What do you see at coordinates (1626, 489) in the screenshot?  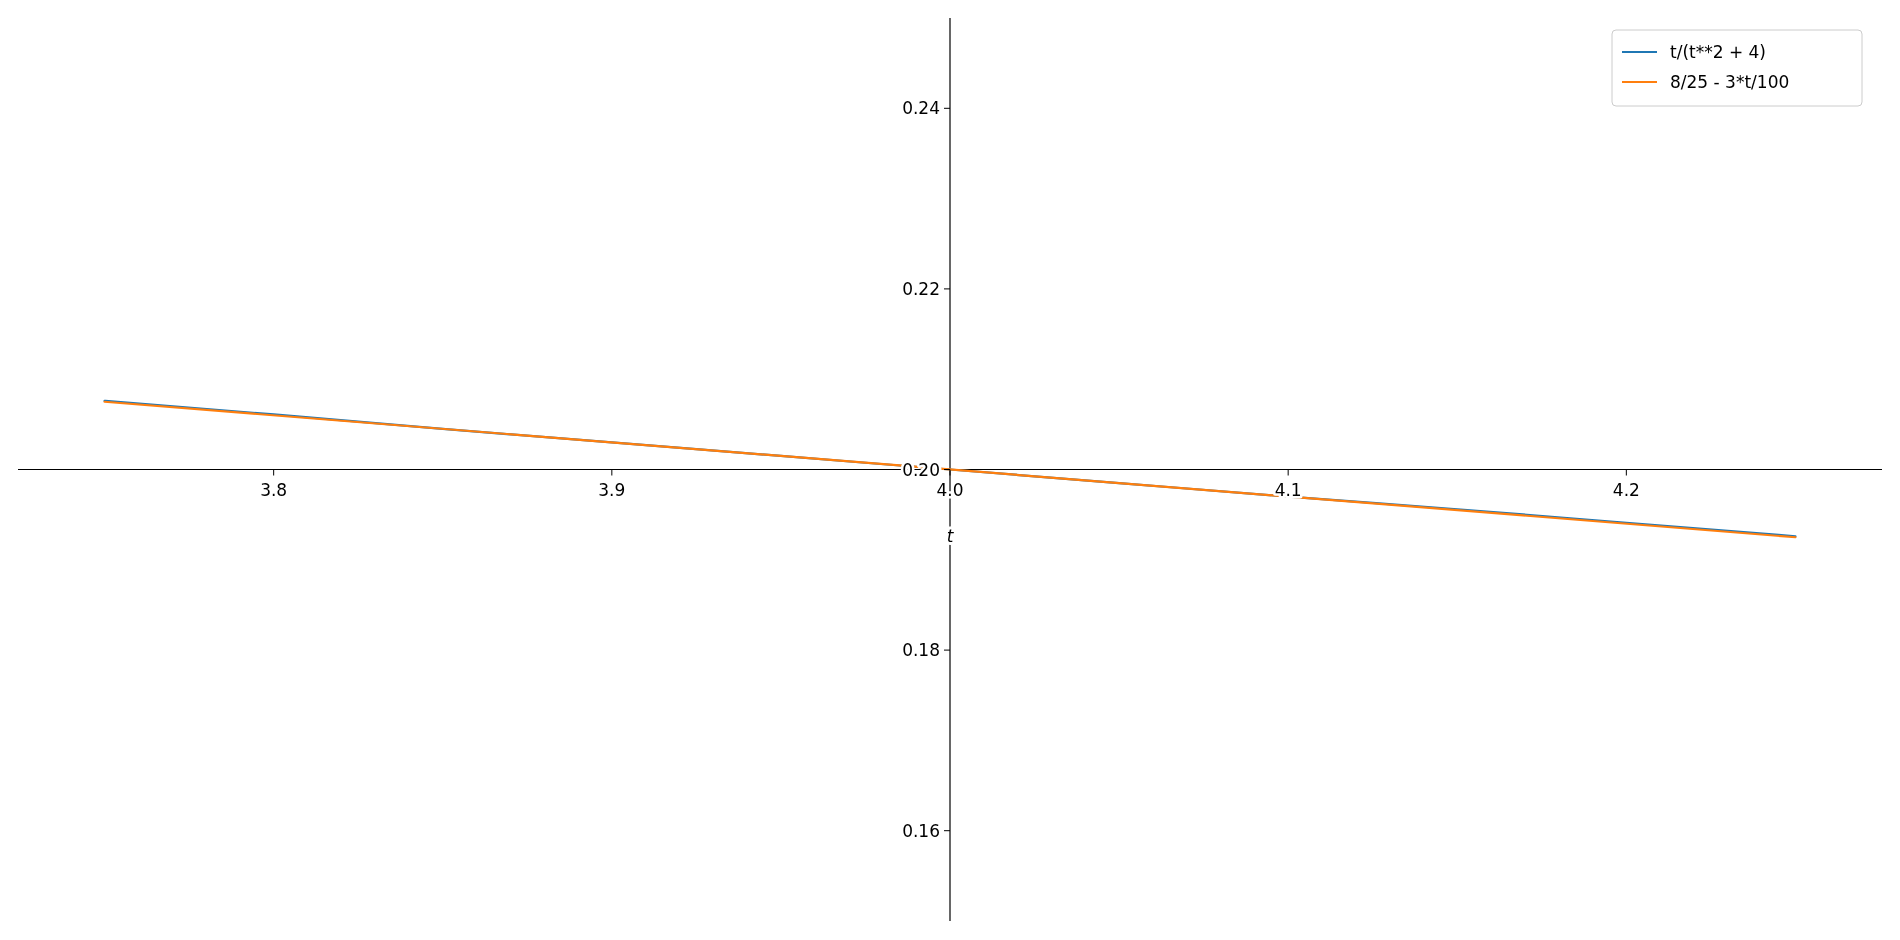 I see `x-tick-label: 4.2` at bounding box center [1626, 489].